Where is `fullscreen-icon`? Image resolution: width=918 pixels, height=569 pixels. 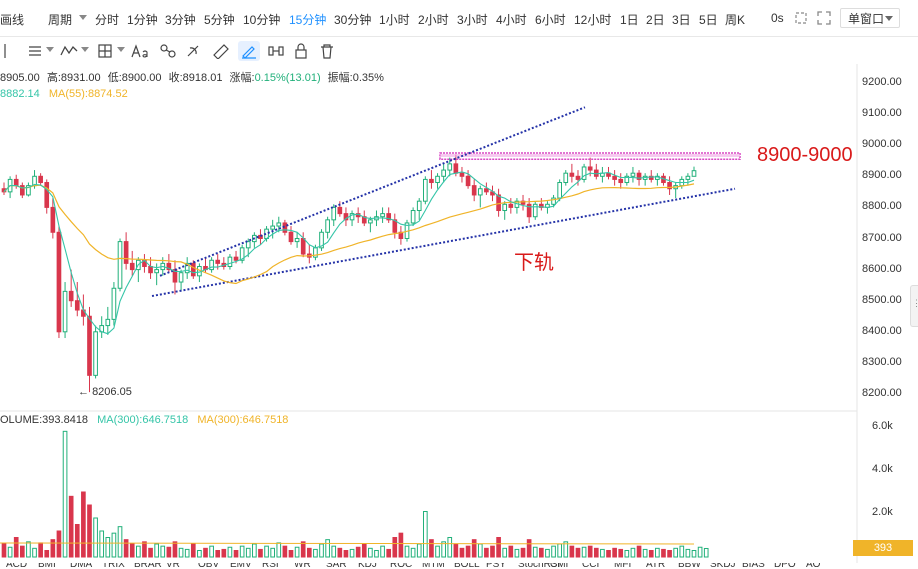 fullscreen-icon is located at coordinates (824, 18).